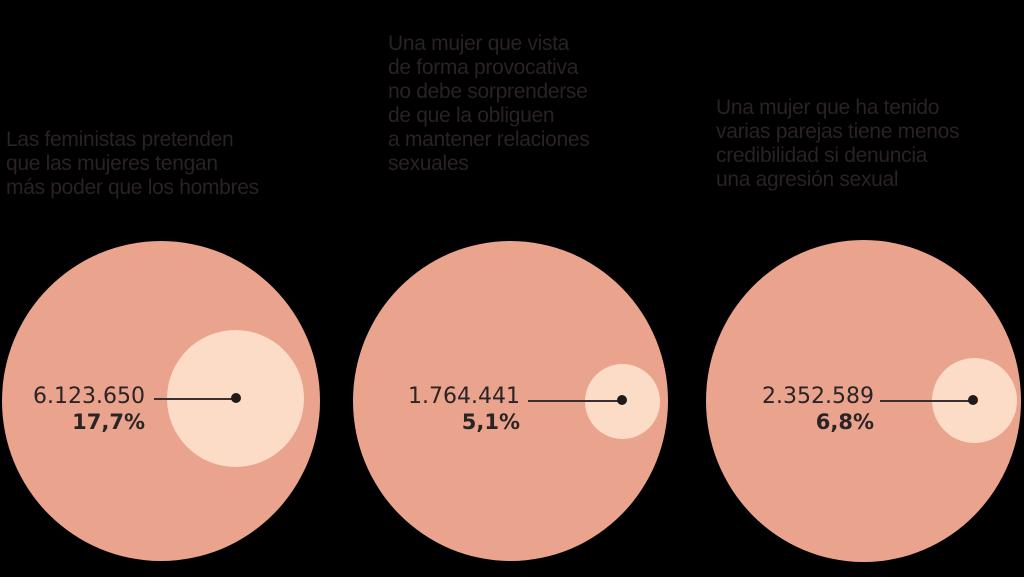  I want to click on value-label: 1.764.441 5,1%, so click(445, 409).